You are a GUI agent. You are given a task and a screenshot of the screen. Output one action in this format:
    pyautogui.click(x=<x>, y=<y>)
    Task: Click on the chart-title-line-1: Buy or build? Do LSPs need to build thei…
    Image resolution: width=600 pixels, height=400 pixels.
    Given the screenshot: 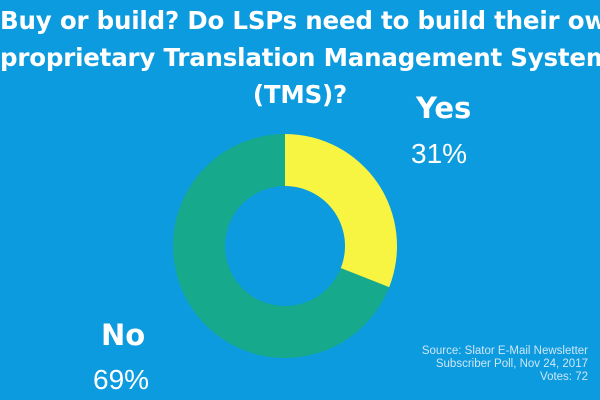 What is the action you would take?
    pyautogui.click(x=300, y=20)
    